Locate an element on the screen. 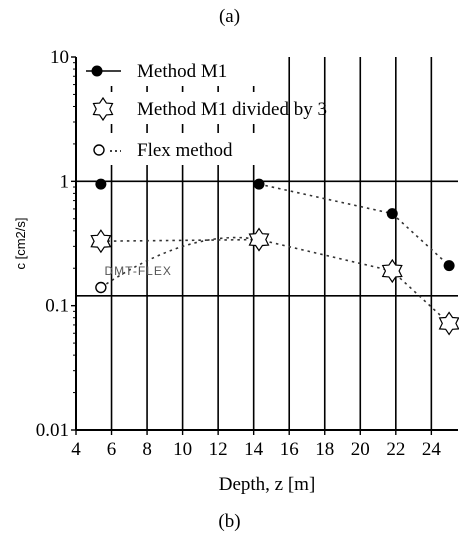  x-tick-label: 12 is located at coordinates (218, 449).